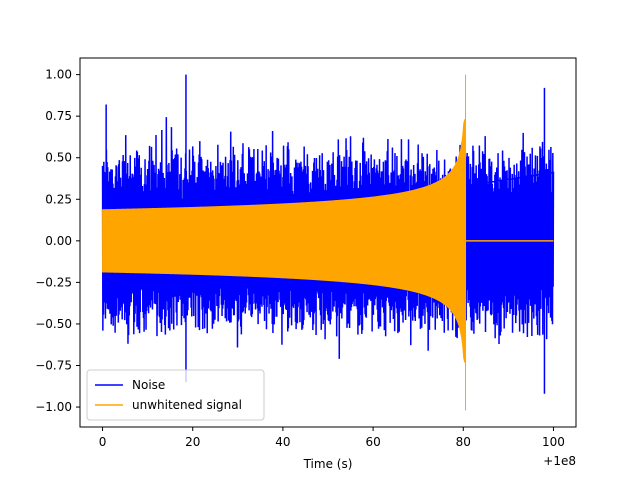 The image size is (640, 480). Describe the element at coordinates (187, 405) in the screenshot. I see `legend-label: unwhitened signal` at that location.